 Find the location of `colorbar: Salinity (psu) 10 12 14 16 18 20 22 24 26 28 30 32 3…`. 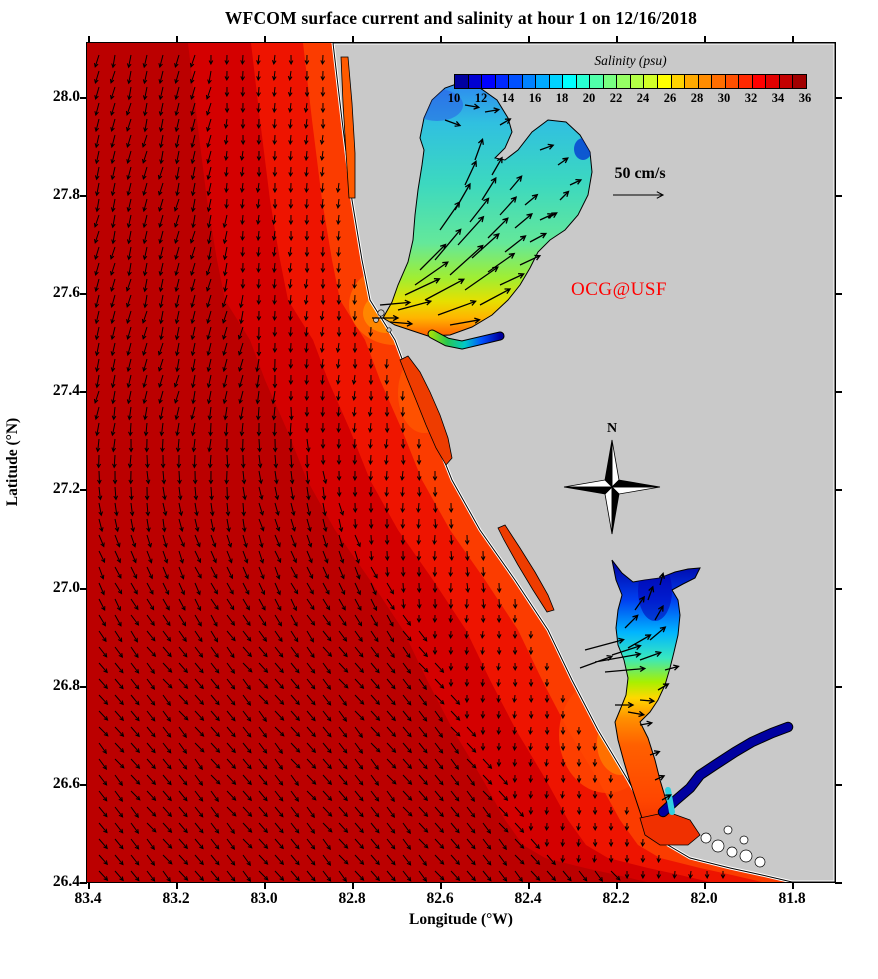

colorbar: Salinity (psu) 10 12 14 16 18 20 22 24 26 28 30 32 3… is located at coordinates (630, 80).